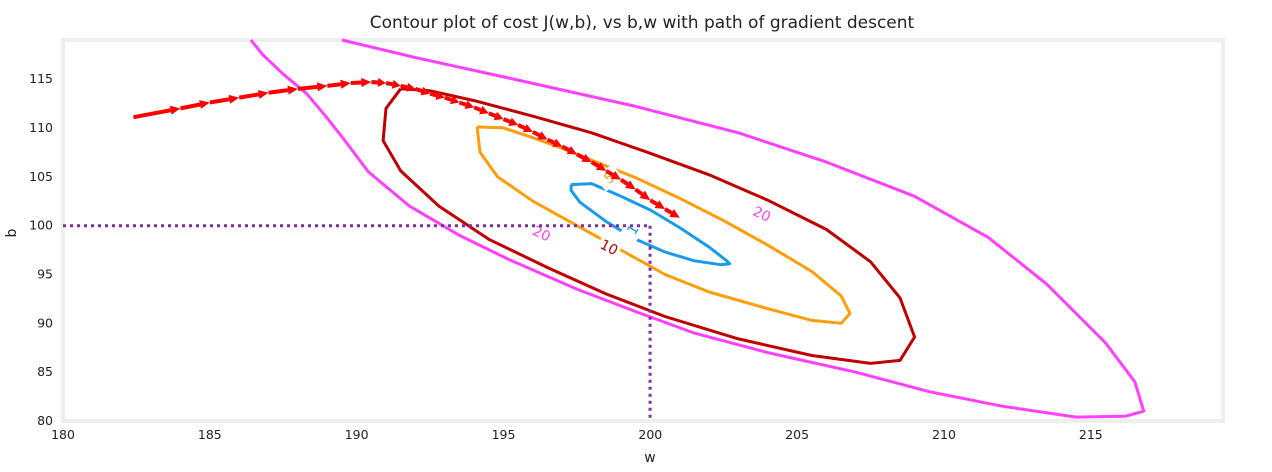 This screenshot has height=472, width=1272. What do you see at coordinates (41, 78) in the screenshot?
I see `y-tick-label-7: 115` at bounding box center [41, 78].